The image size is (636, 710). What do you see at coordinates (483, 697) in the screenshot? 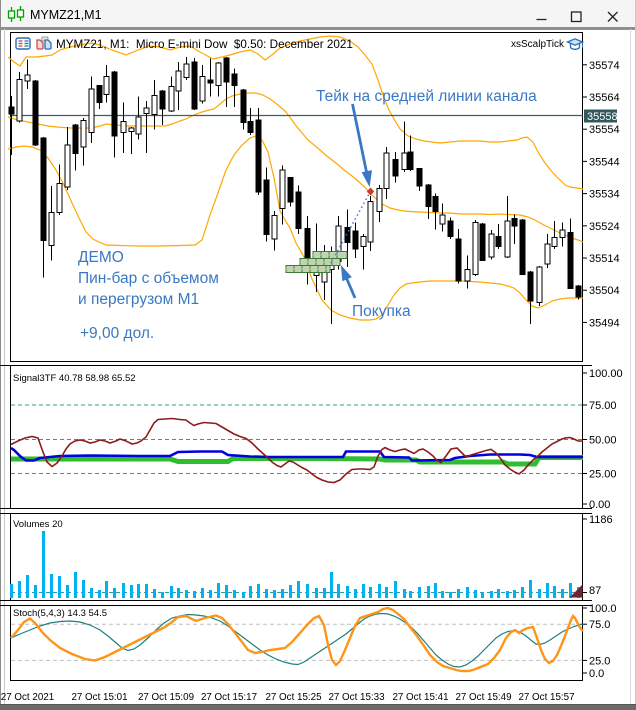
I see `svg-text: 27 Oct 15:49` at bounding box center [483, 697].